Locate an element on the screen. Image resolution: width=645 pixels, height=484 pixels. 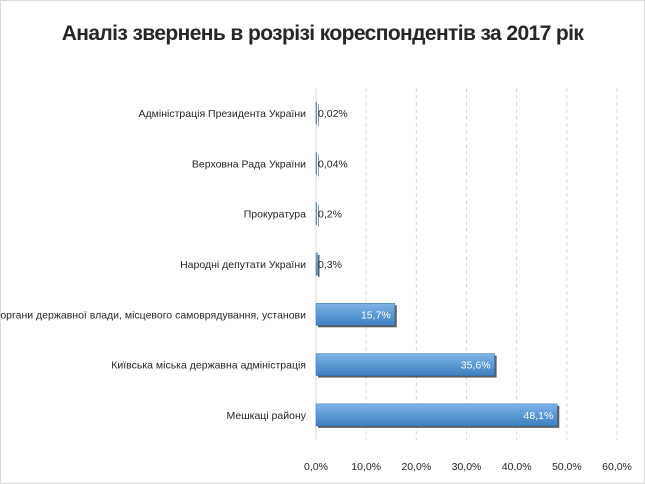
data-label: 15,7% is located at coordinates (376, 315).